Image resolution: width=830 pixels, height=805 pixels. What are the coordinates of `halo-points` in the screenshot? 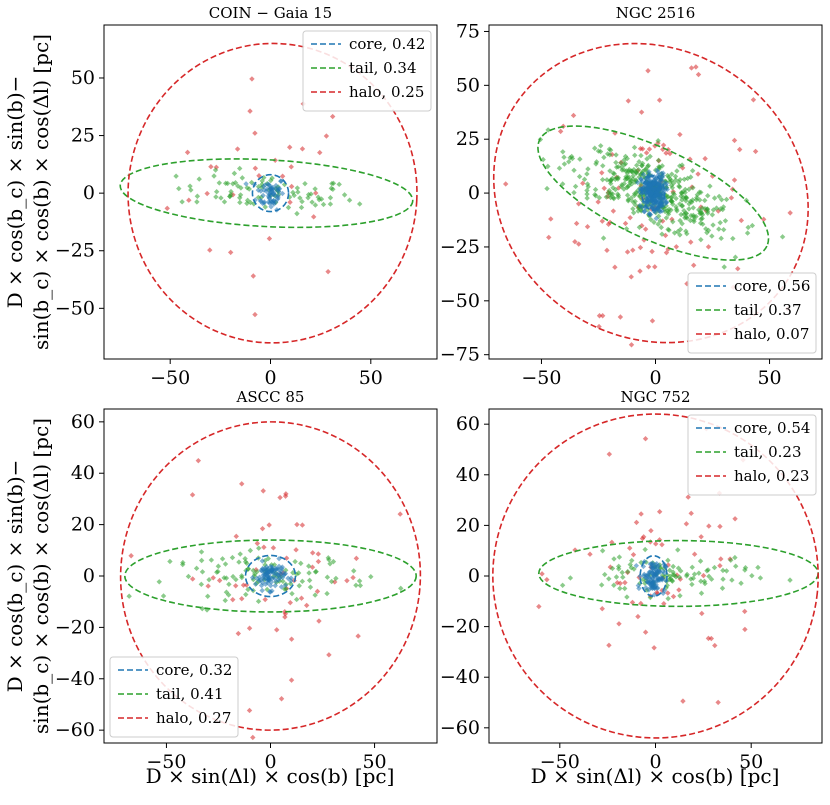 It's located at (250, 197).